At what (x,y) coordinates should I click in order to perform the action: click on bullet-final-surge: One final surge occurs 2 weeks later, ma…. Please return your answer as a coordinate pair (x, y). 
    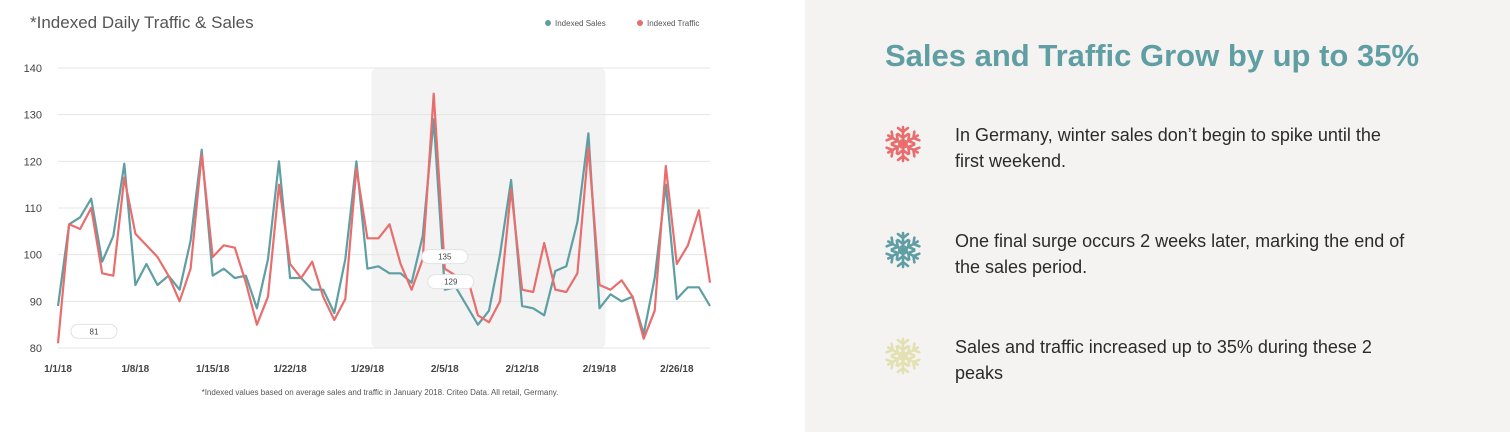
    Looking at the image, I should click on (1144, 258).